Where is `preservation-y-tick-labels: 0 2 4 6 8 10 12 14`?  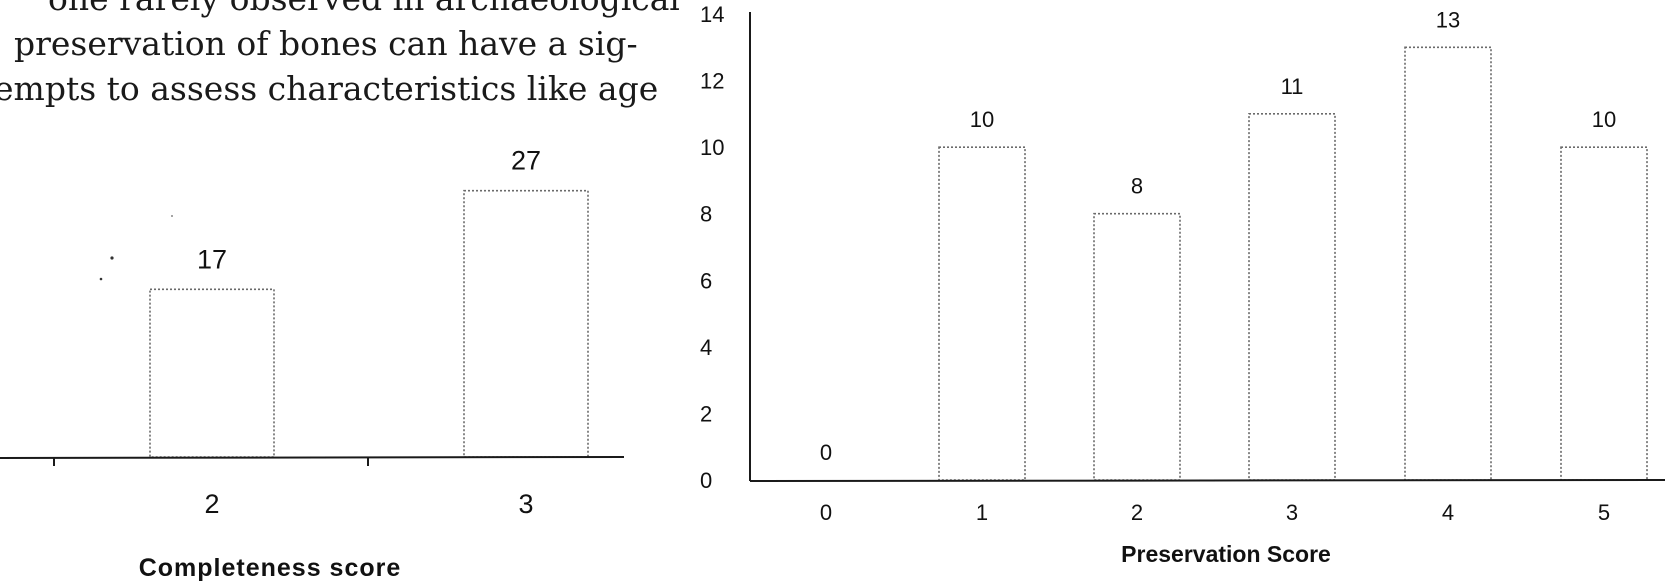
preservation-y-tick-labels: 0 2 4 6 8 10 12 14 is located at coordinates (712, 247).